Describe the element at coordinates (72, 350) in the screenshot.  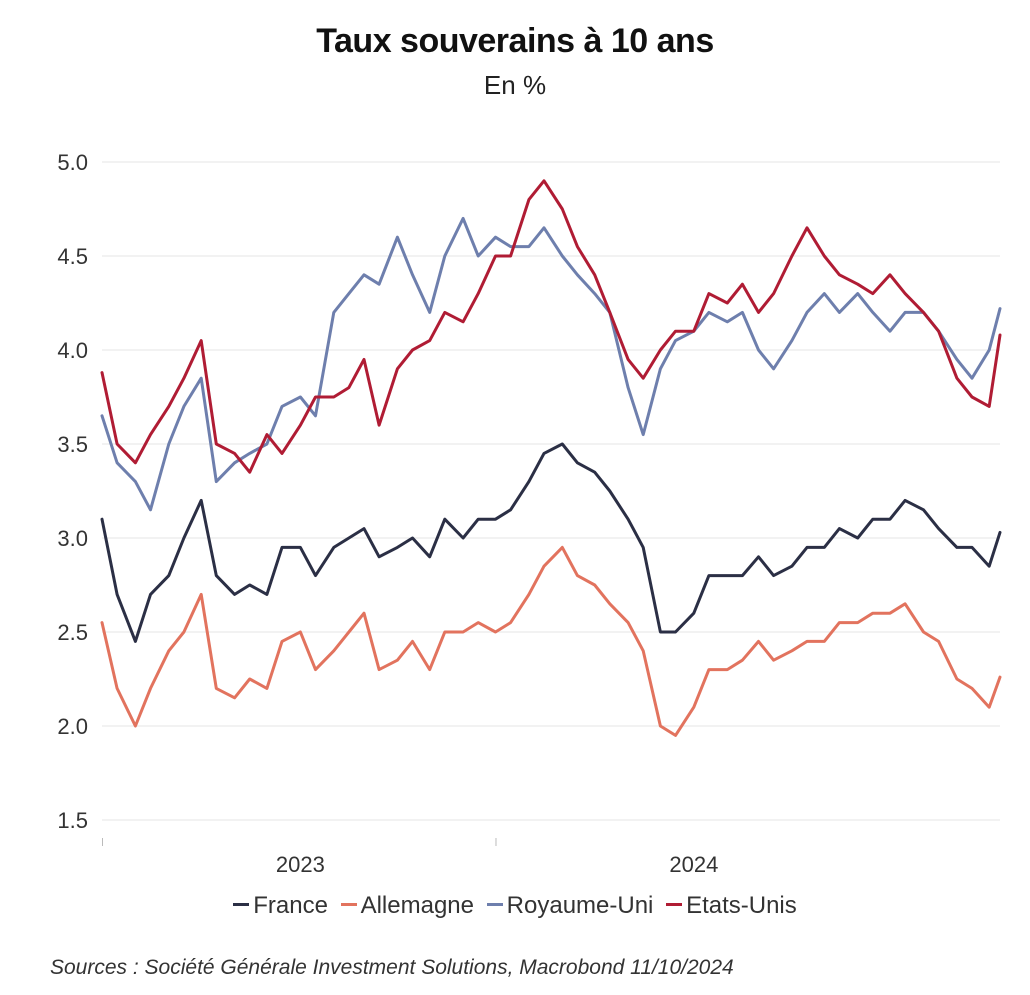
I see `y-tick-label: 4.0` at that location.